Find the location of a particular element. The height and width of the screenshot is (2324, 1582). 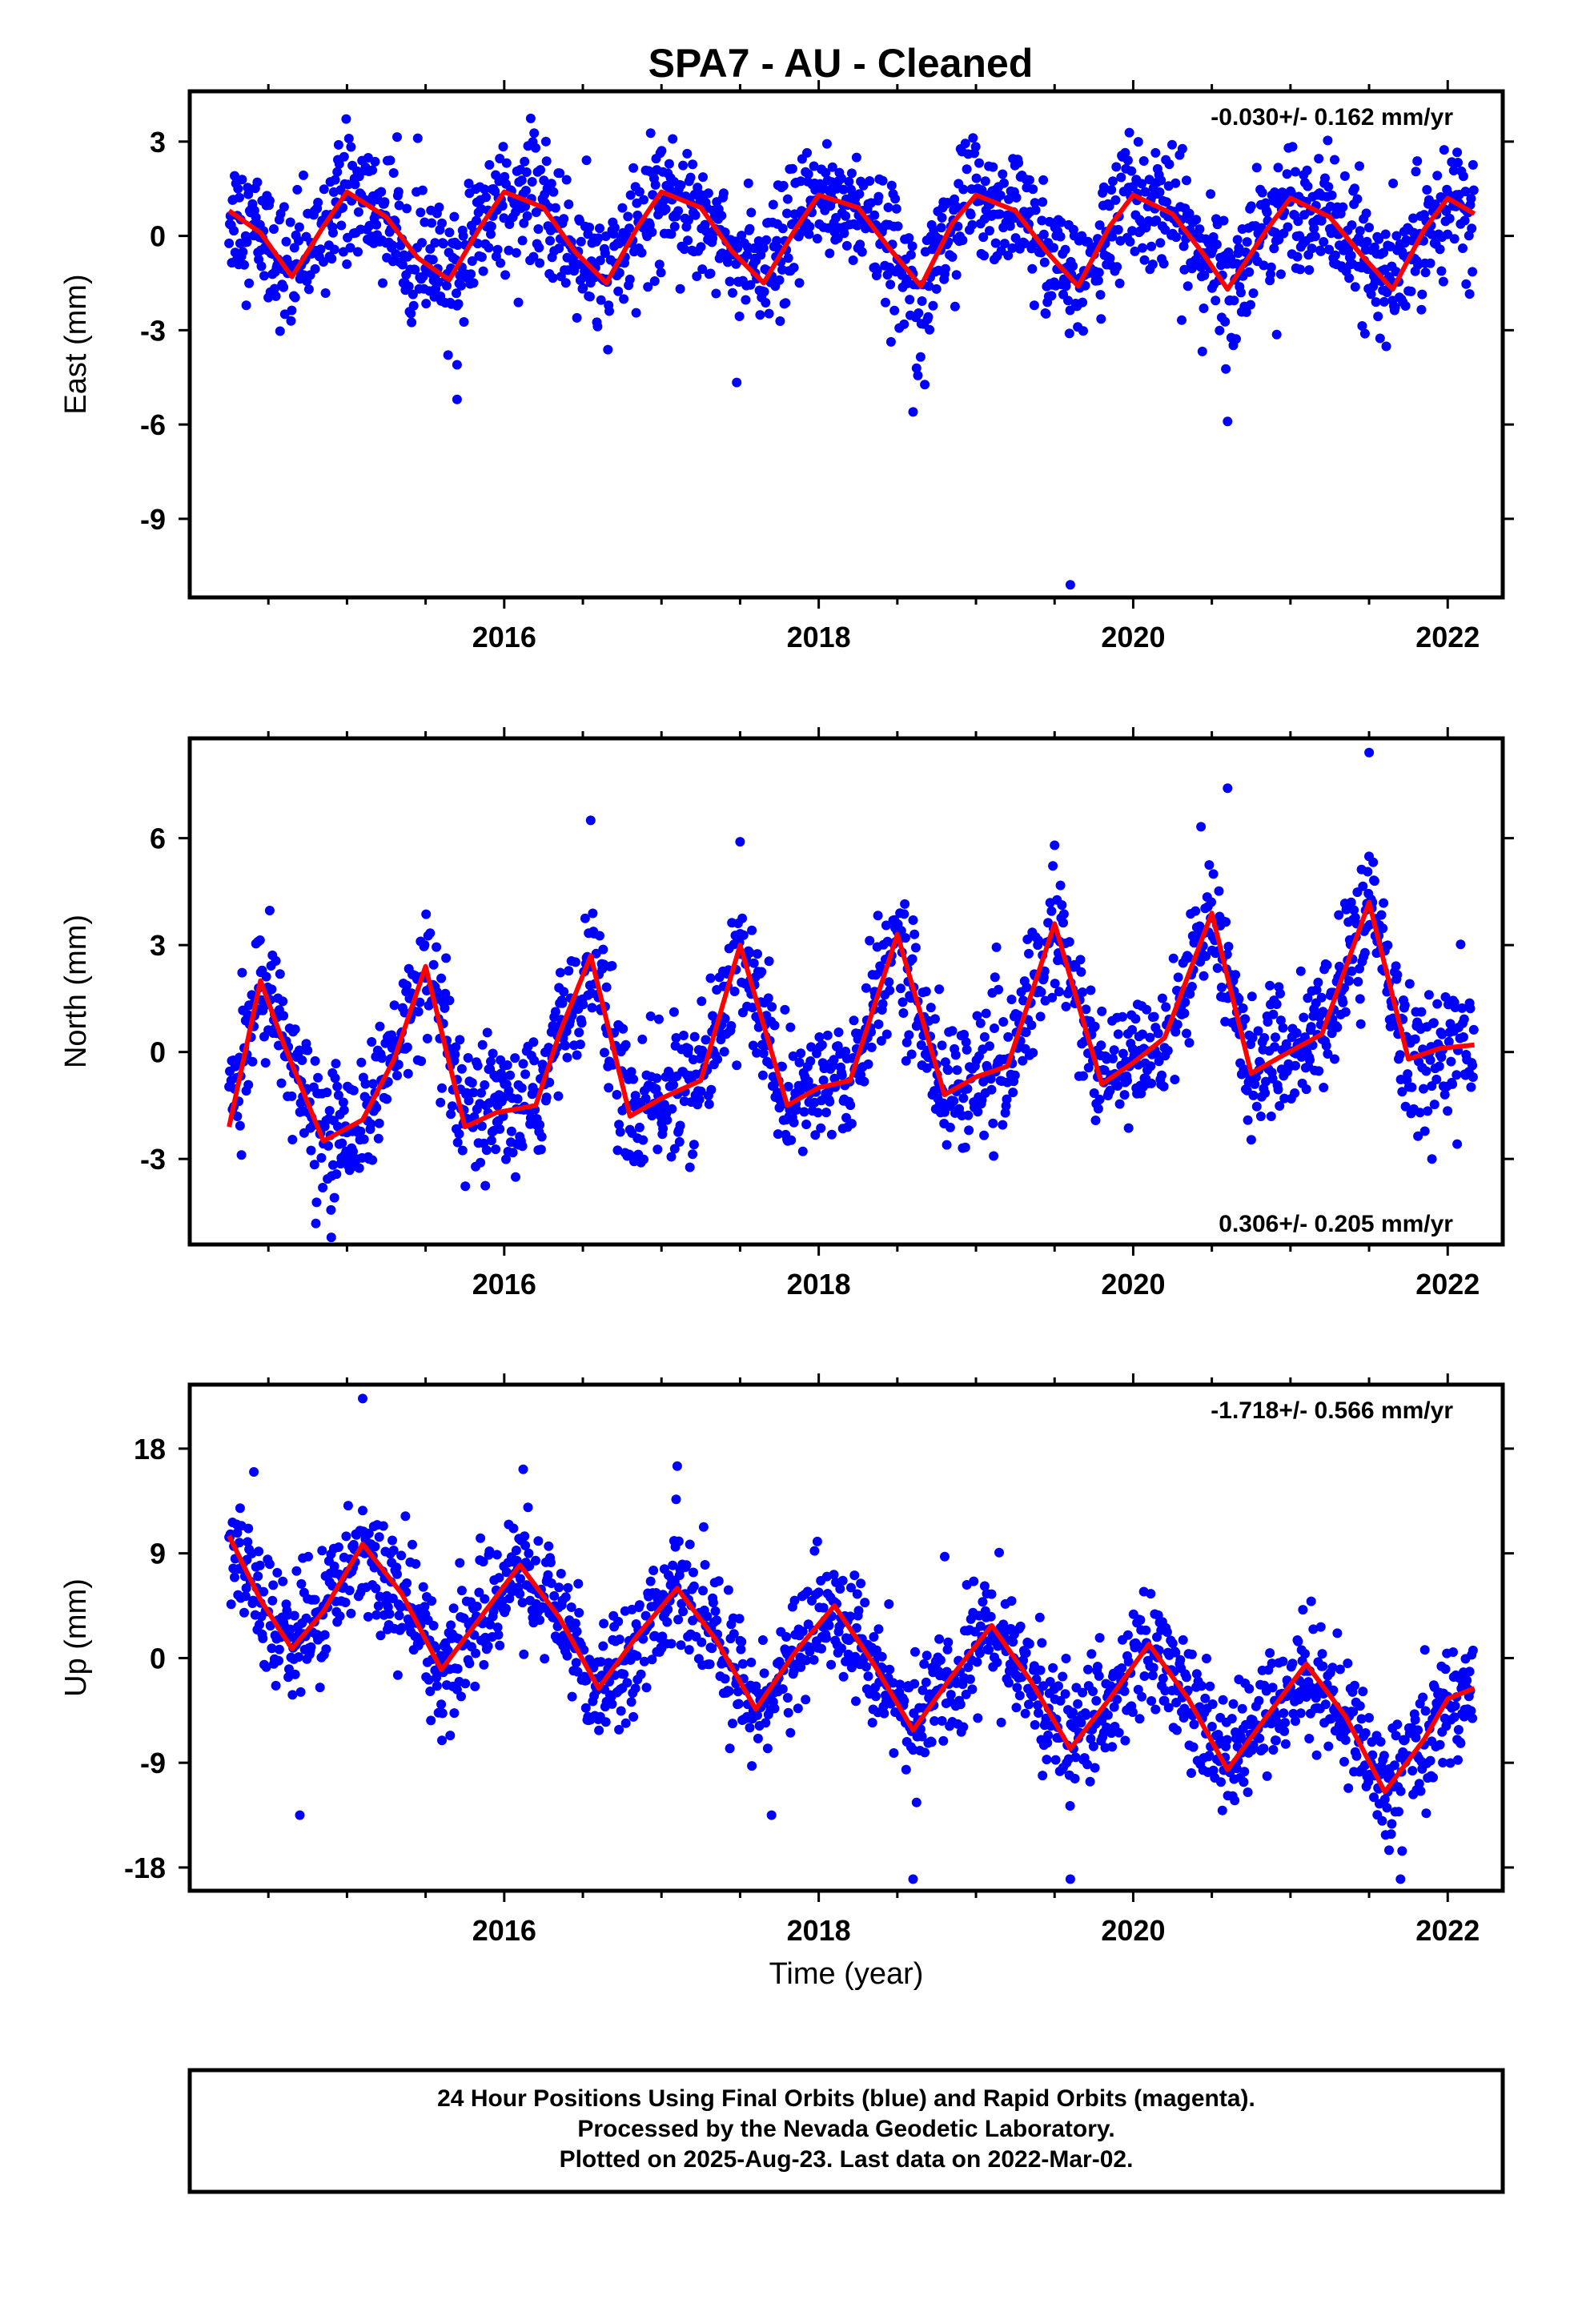

chart-title: SPA7 - AU - Cleaned is located at coordinates (841, 63).